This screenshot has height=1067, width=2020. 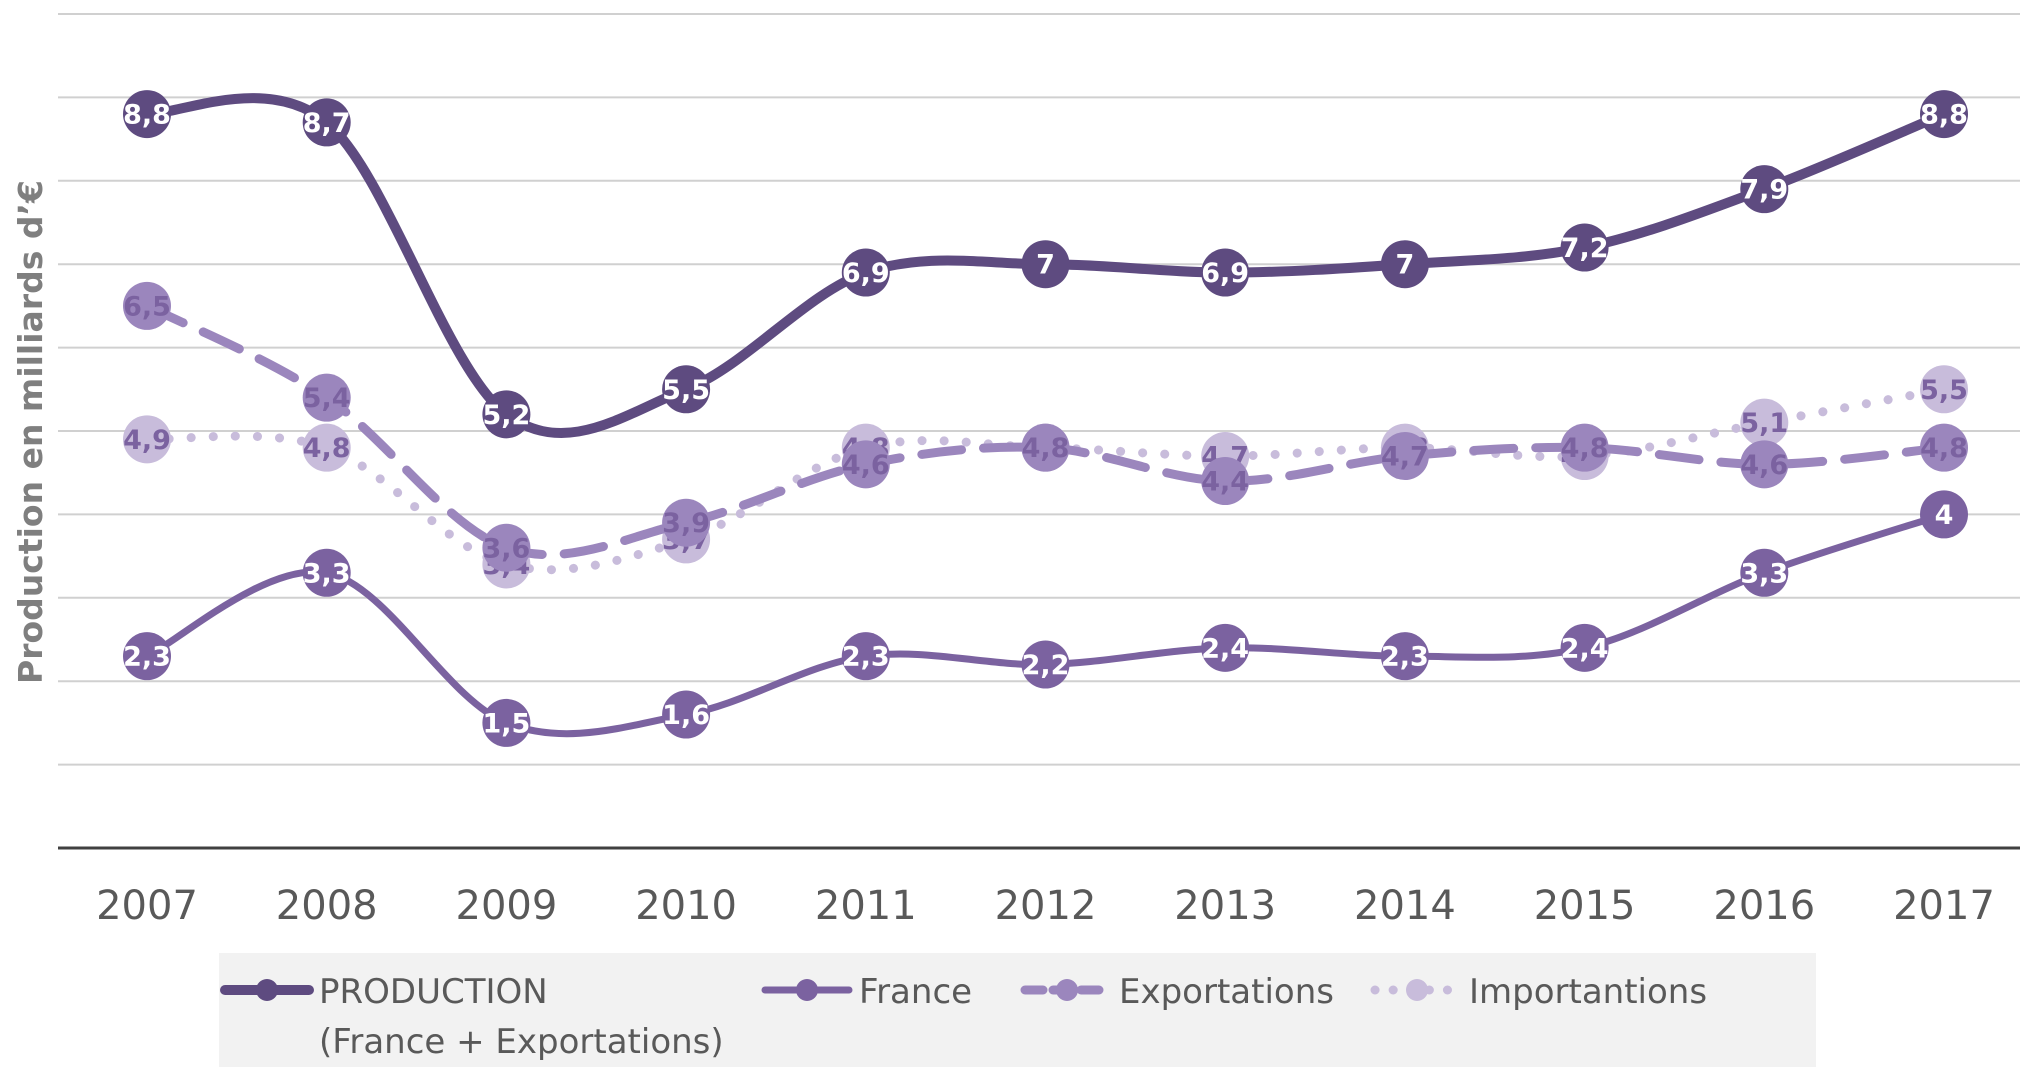 I want to click on data-label: 6,5, so click(x=147, y=306).